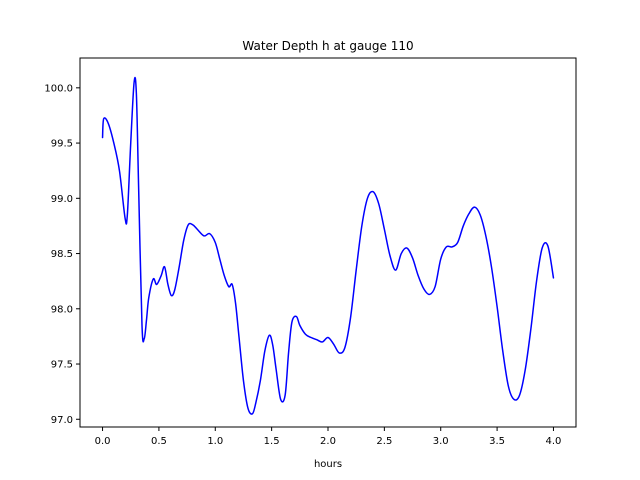 Image resolution: width=640 pixels, height=480 pixels. Describe the element at coordinates (441, 441) in the screenshot. I see `x-tick-label: 3.0` at that location.